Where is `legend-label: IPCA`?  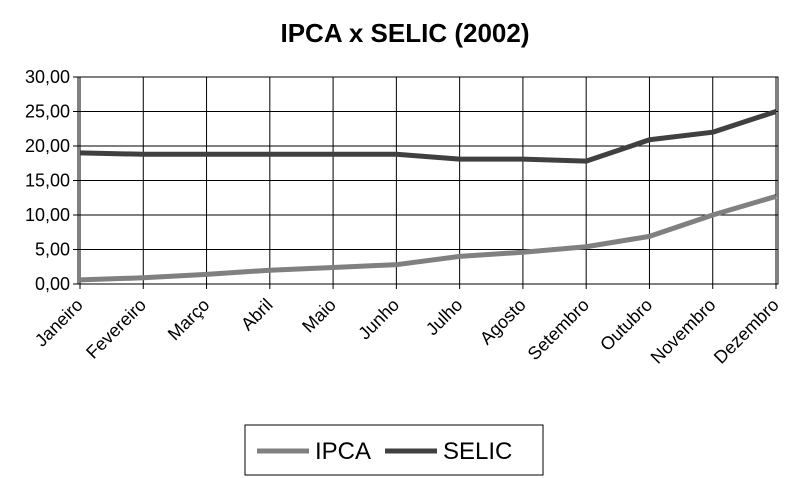
legend-label: IPCA is located at coordinates (343, 451).